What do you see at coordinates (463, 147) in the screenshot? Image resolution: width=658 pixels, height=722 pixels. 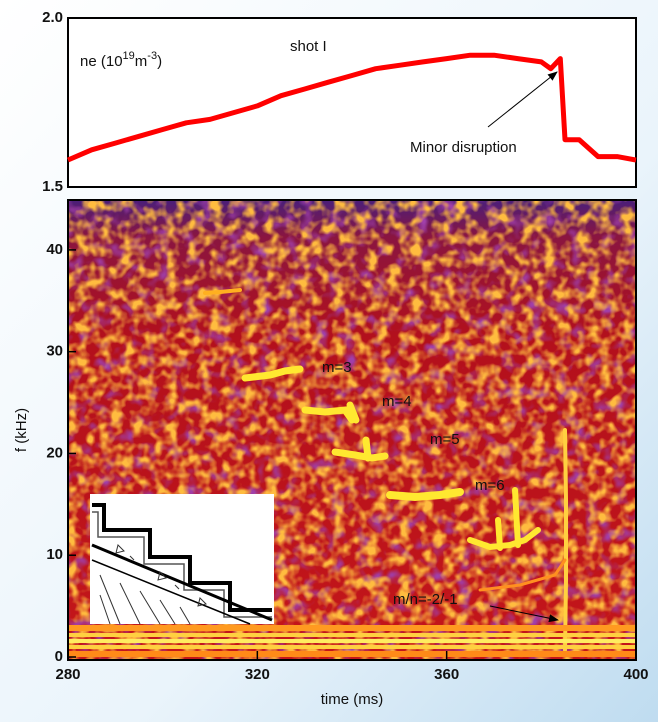 I see `annotation: Minor disruption` at bounding box center [463, 147].